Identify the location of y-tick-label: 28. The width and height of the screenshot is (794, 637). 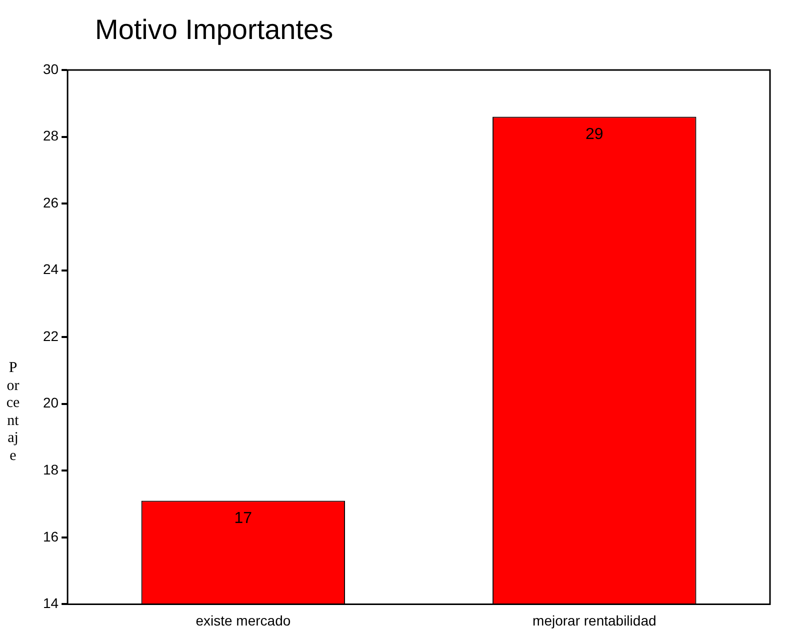
(50, 136).